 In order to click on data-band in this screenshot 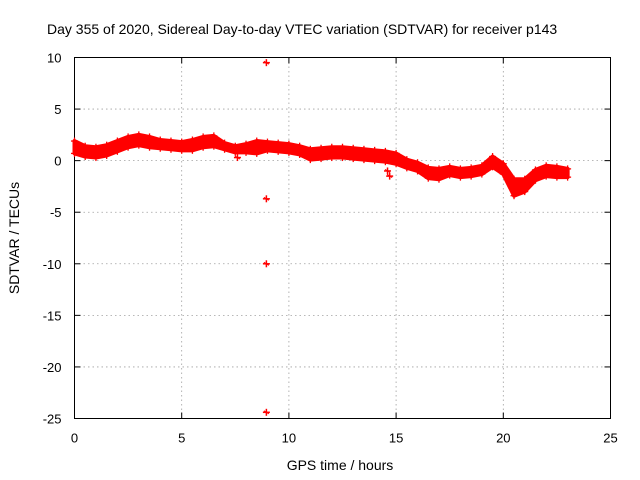, I will do `click(321, 165)`.